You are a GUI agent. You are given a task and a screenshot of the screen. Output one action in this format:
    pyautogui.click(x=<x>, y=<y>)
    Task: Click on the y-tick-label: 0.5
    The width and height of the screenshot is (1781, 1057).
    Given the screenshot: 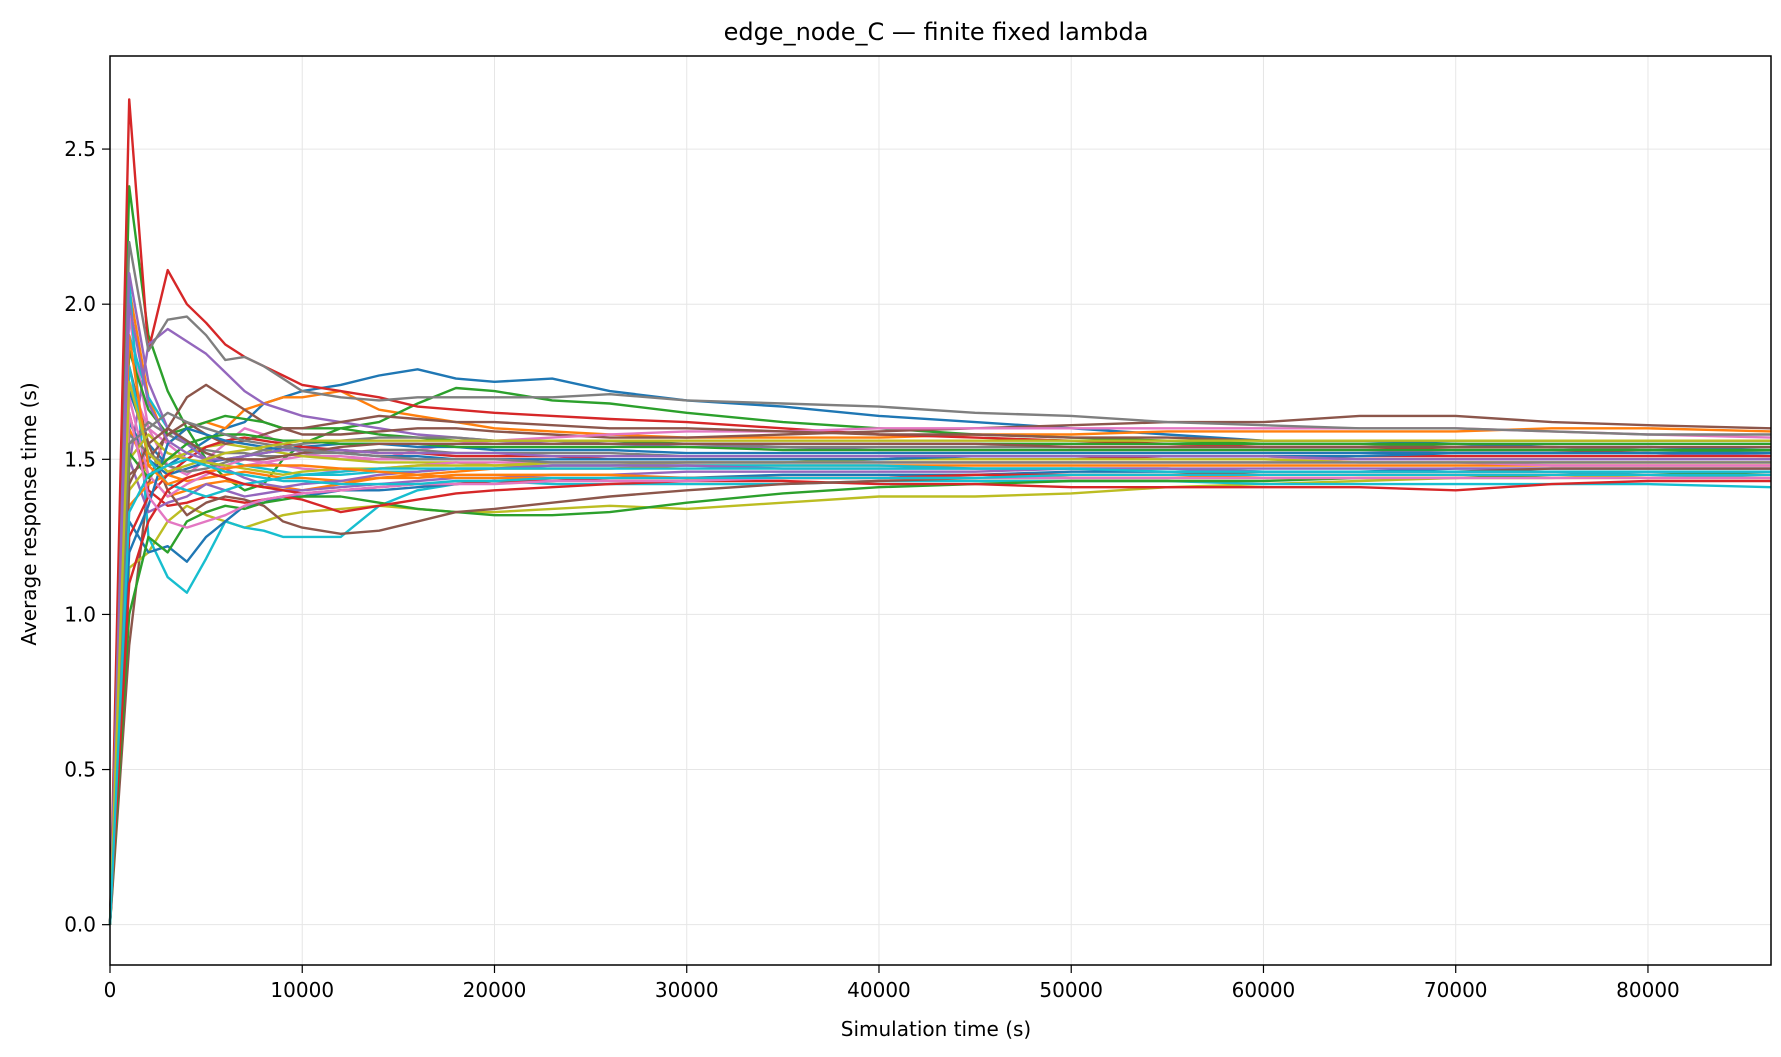 What is the action you would take?
    pyautogui.click(x=80, y=770)
    